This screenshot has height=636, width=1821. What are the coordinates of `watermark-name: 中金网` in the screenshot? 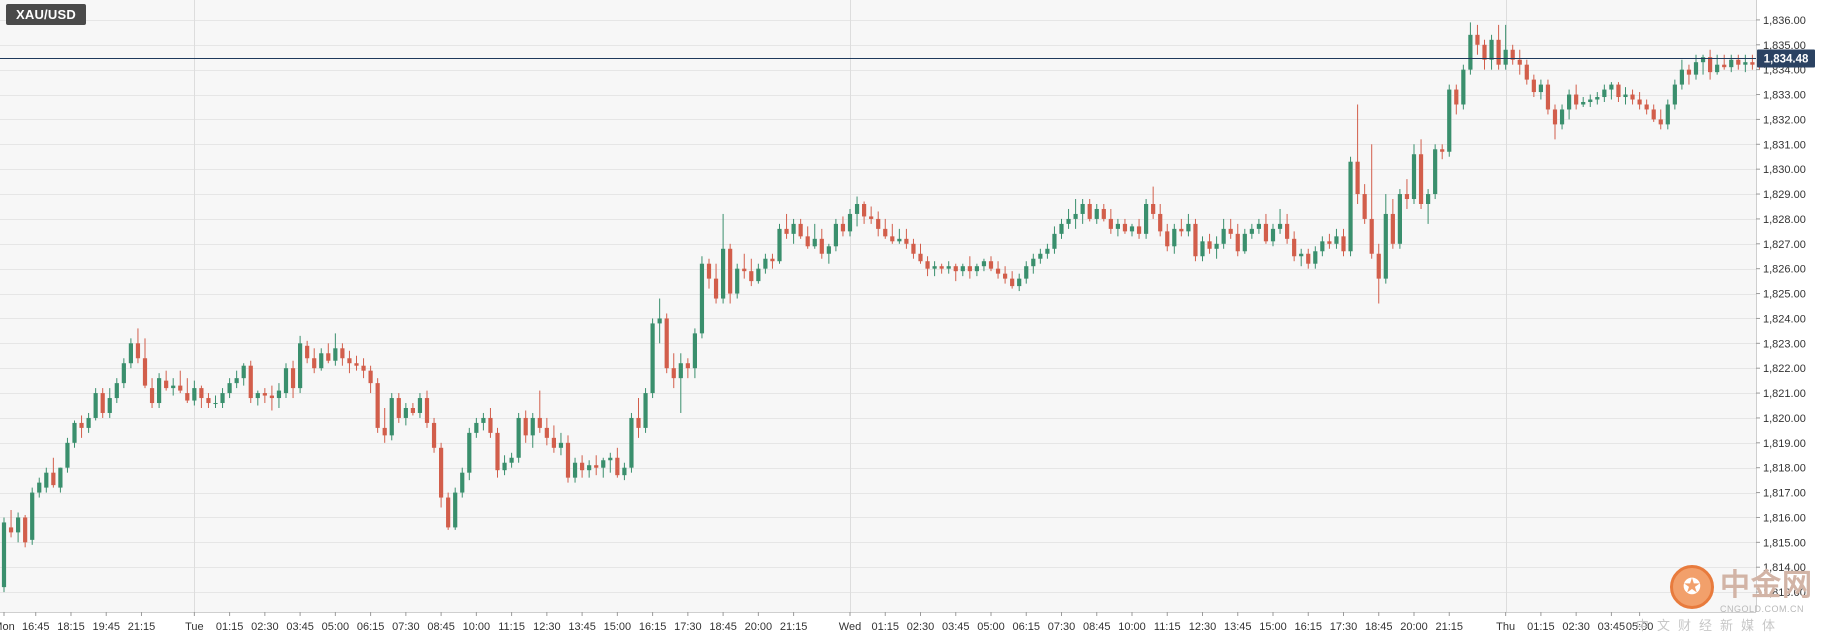 It's located at (1766, 585).